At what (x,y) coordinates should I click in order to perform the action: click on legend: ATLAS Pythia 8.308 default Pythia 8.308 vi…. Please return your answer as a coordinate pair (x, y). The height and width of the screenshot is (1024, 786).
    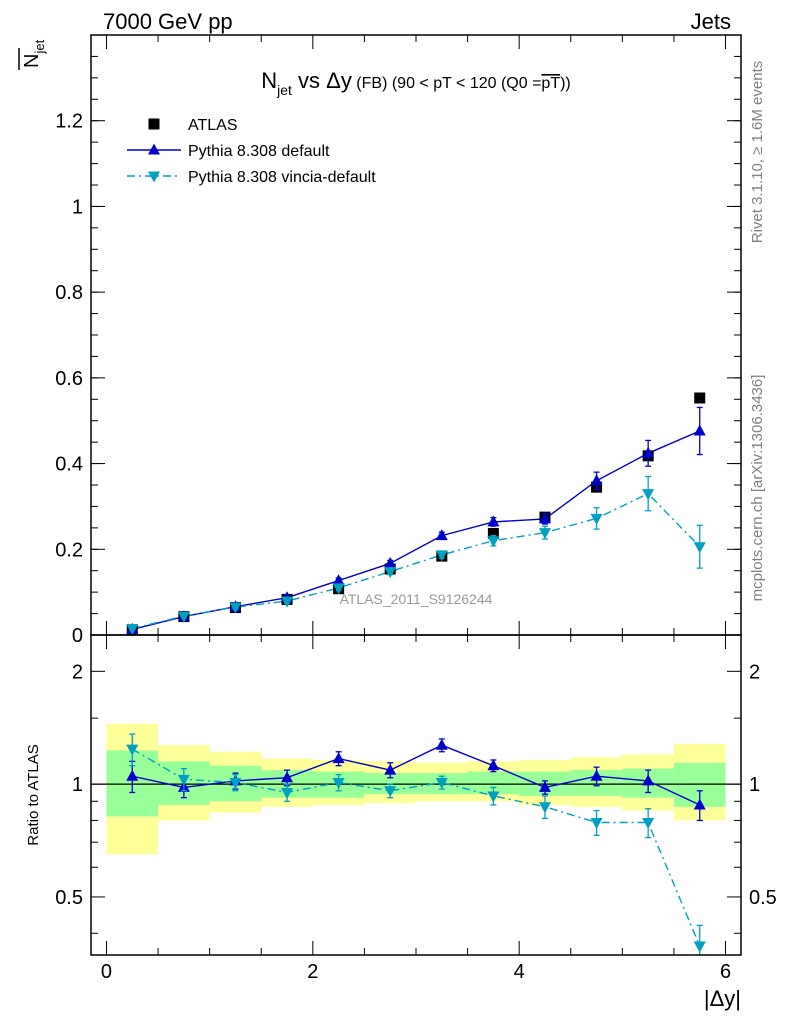
    Looking at the image, I should click on (251, 151).